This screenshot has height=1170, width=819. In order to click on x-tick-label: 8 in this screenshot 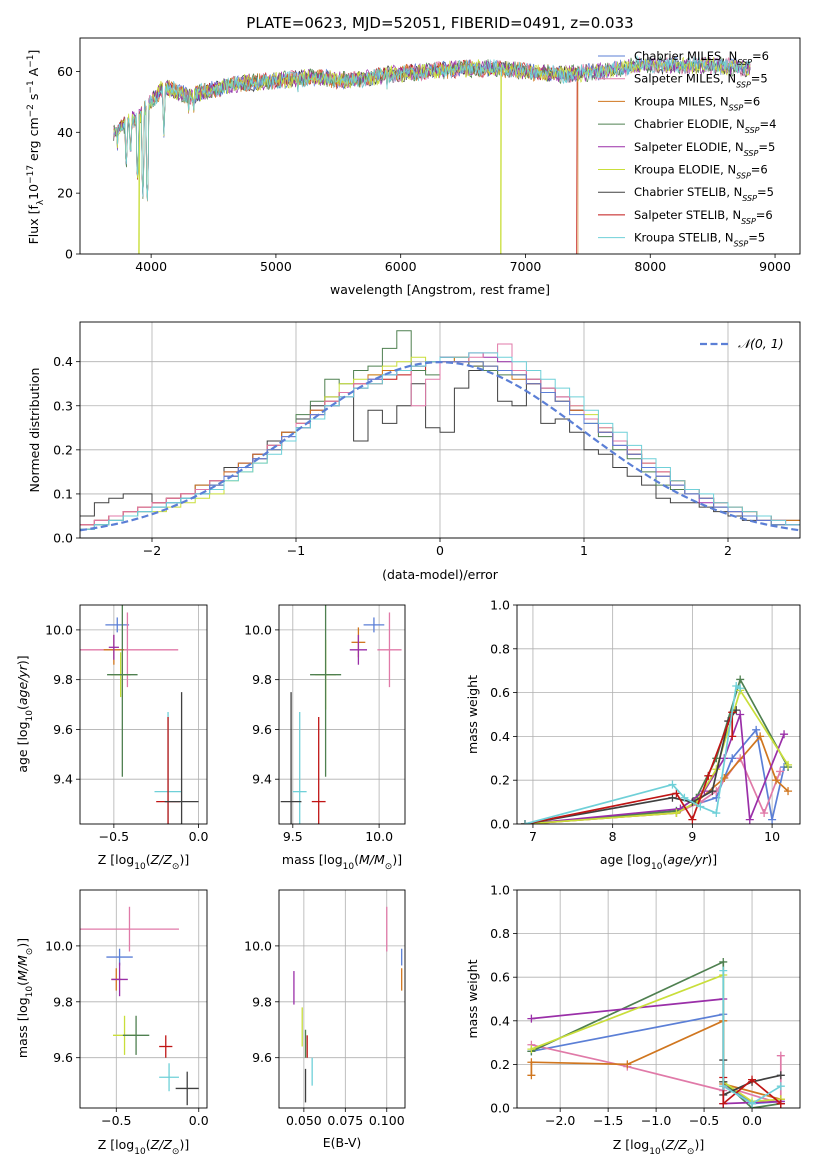, I will do `click(613, 836)`.